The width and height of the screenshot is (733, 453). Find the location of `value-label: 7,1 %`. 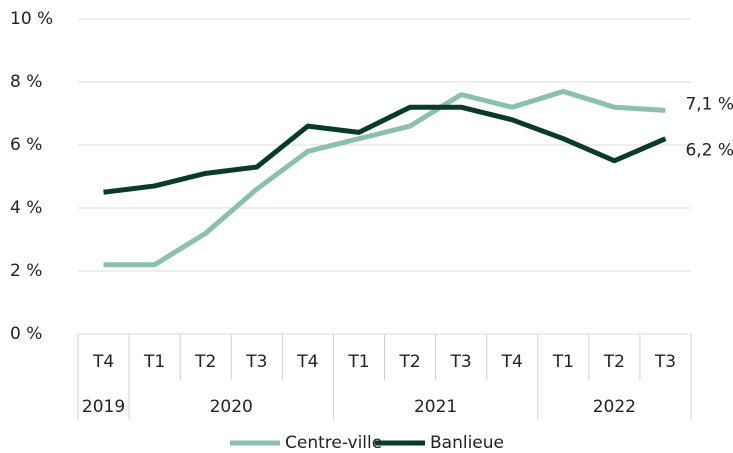

value-label: 7,1 % is located at coordinates (709, 104).